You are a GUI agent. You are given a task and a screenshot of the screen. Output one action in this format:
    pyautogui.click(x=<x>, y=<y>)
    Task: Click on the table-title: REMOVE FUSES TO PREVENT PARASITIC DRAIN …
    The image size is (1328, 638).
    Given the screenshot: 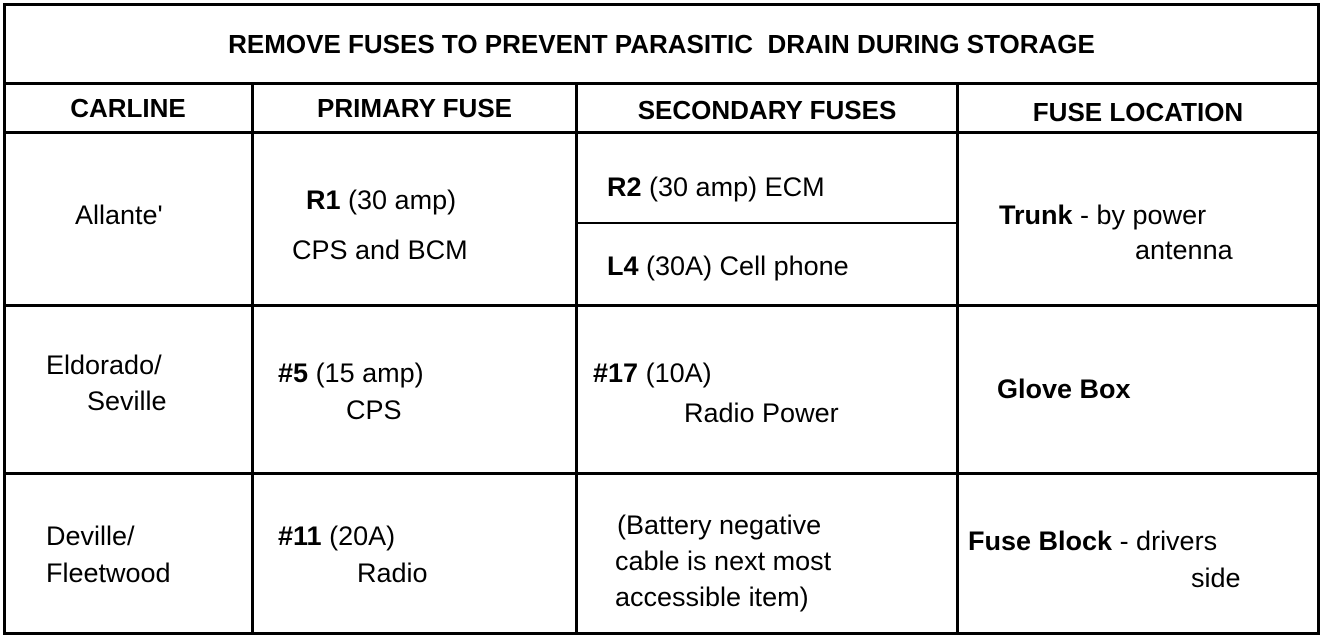 What is the action you would take?
    pyautogui.click(x=661, y=44)
    